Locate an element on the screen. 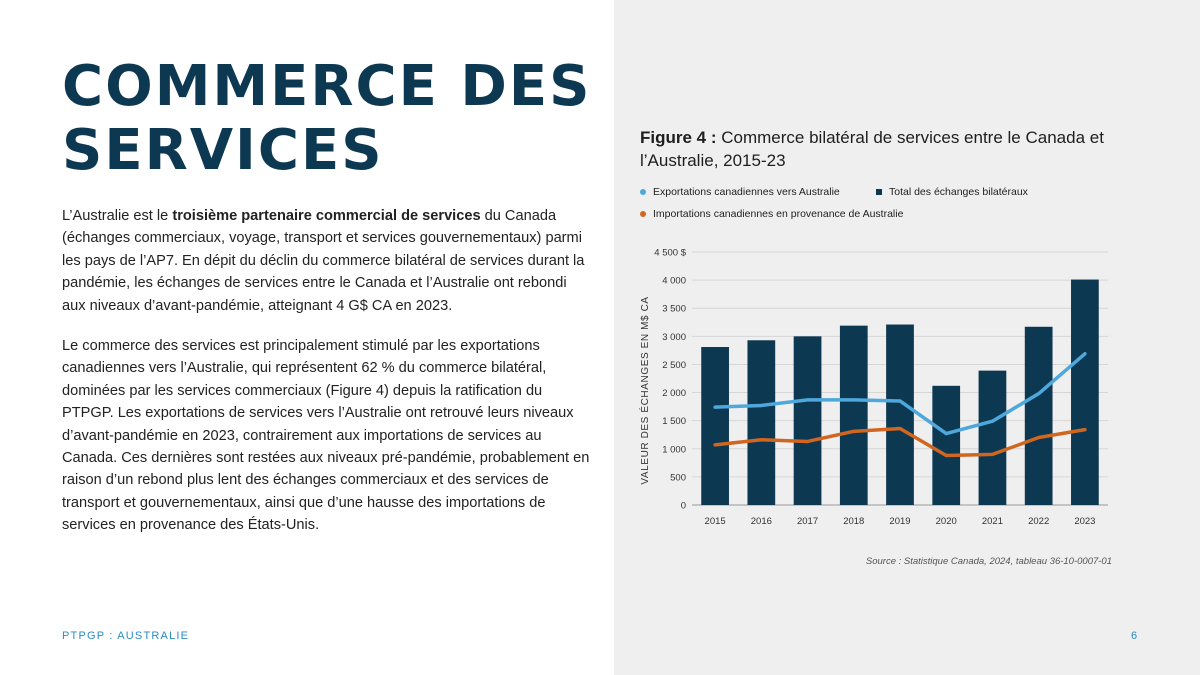  bar-total-2020 is located at coordinates (946, 445).